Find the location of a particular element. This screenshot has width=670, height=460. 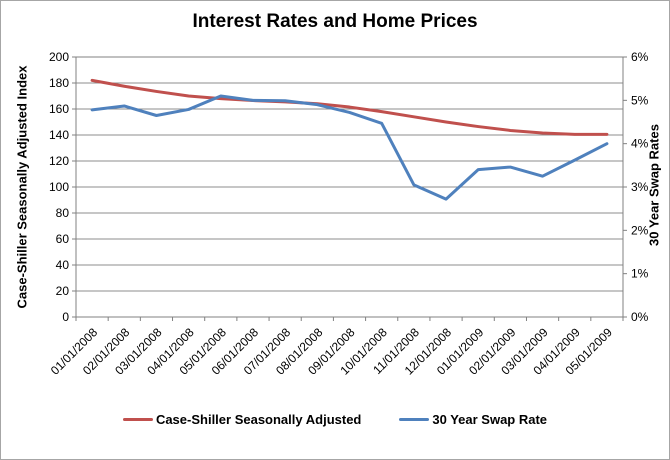

chart-title: Interest Rates and Home Prices is located at coordinates (335, 21).